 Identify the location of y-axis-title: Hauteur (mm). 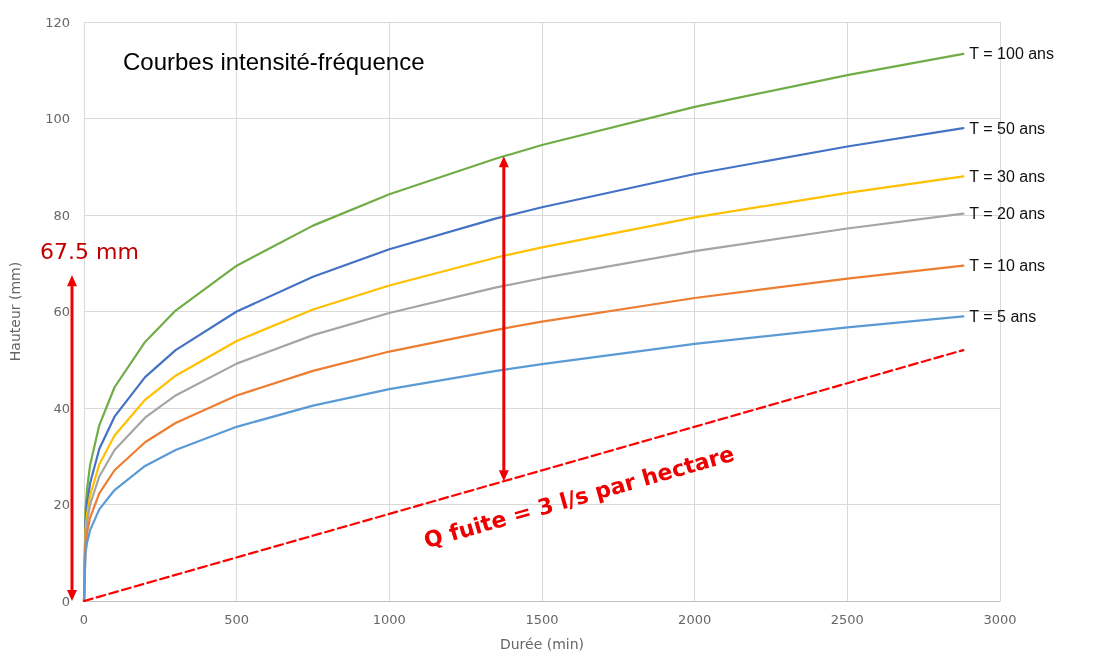
(15, 311).